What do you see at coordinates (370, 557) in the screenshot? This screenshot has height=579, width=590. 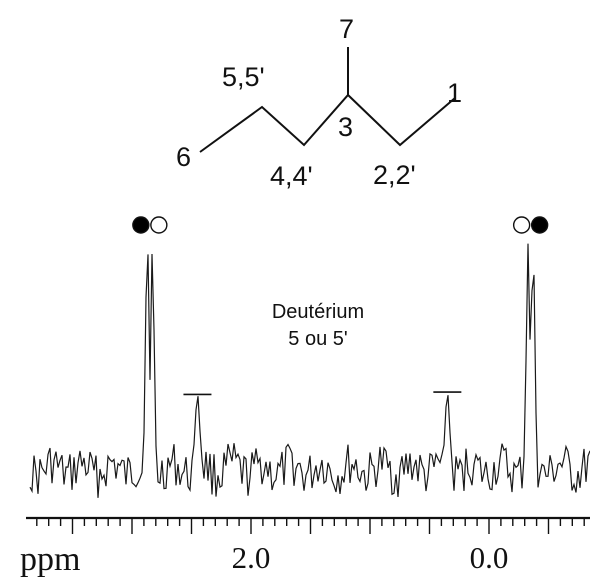 I see `tick-labels: 2.0 0.0` at bounding box center [370, 557].